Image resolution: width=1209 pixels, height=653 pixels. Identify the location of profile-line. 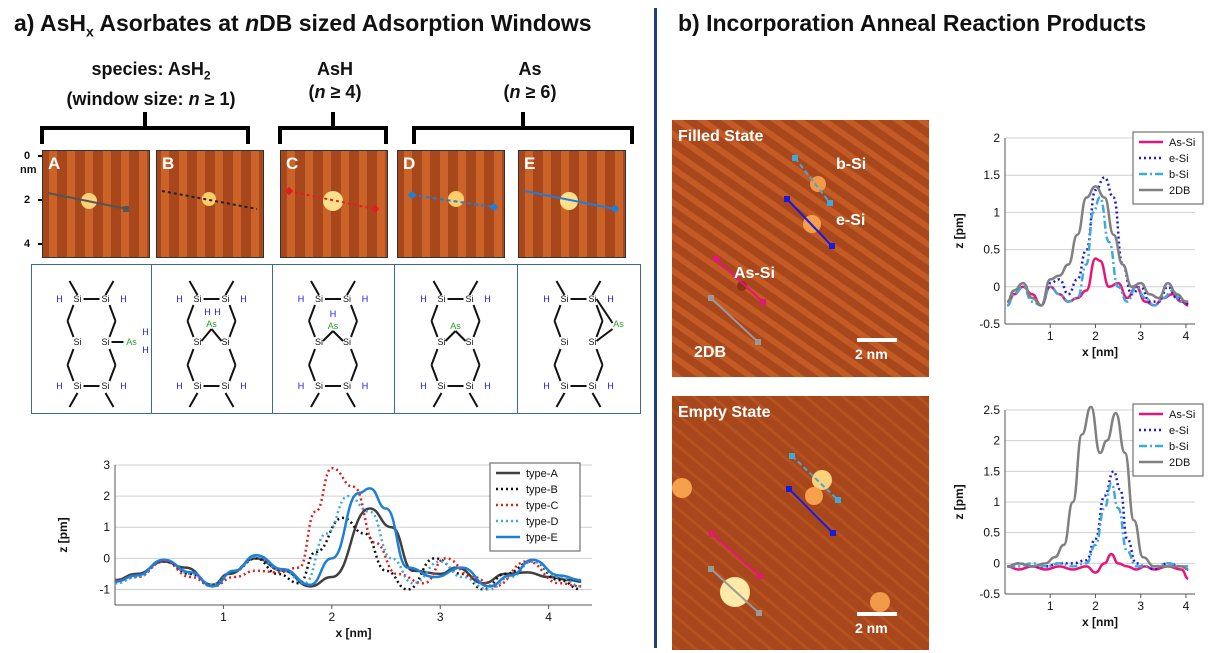
(87, 201).